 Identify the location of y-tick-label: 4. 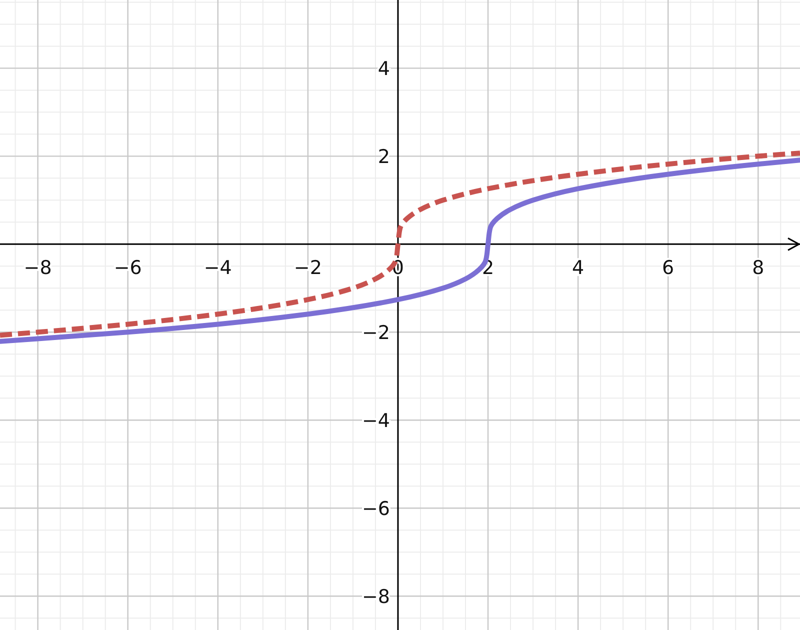
(384, 69).